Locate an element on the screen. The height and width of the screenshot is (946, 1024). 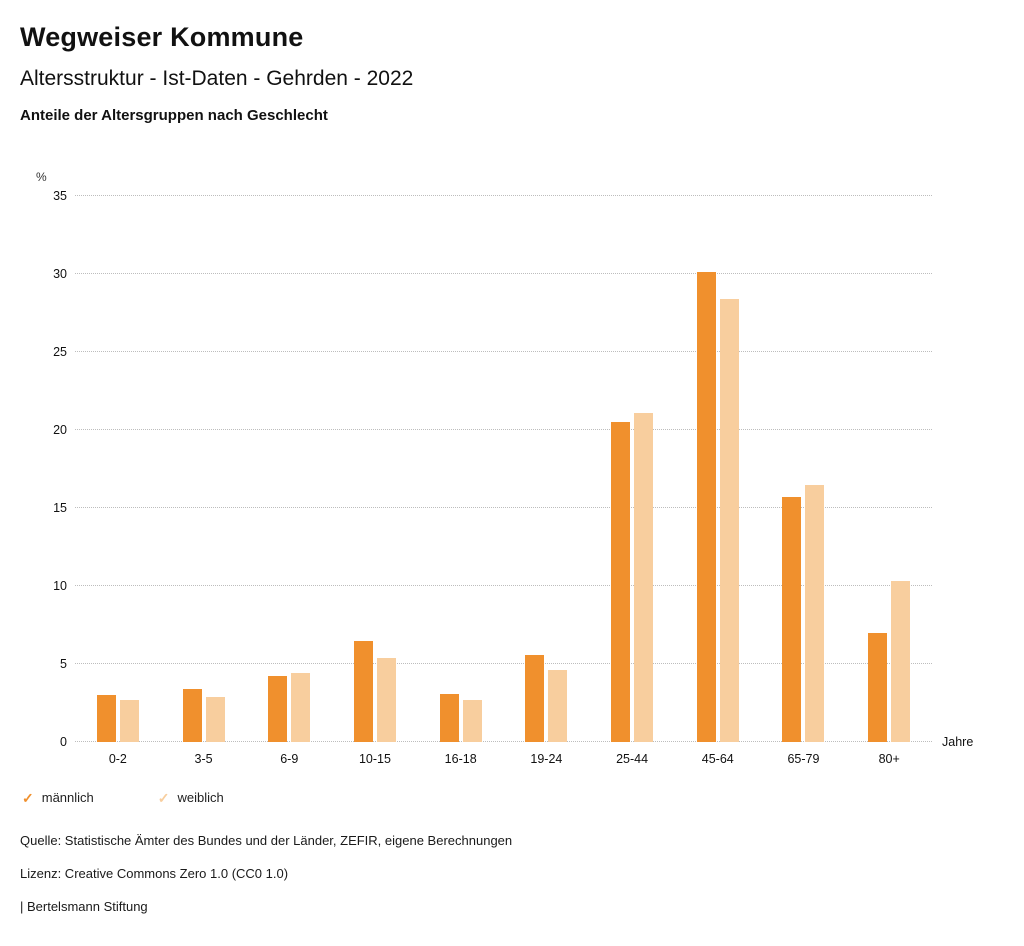
gridline: 30 is located at coordinates (492, 274).